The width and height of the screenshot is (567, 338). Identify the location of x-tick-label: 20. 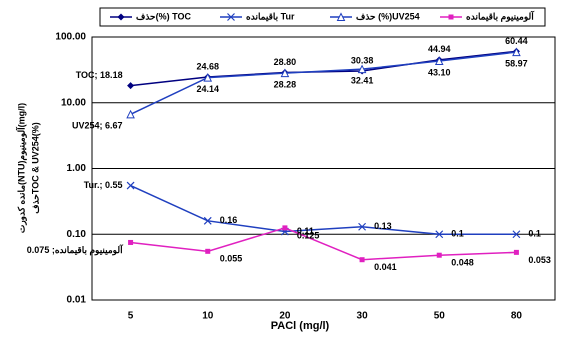
(285, 316).